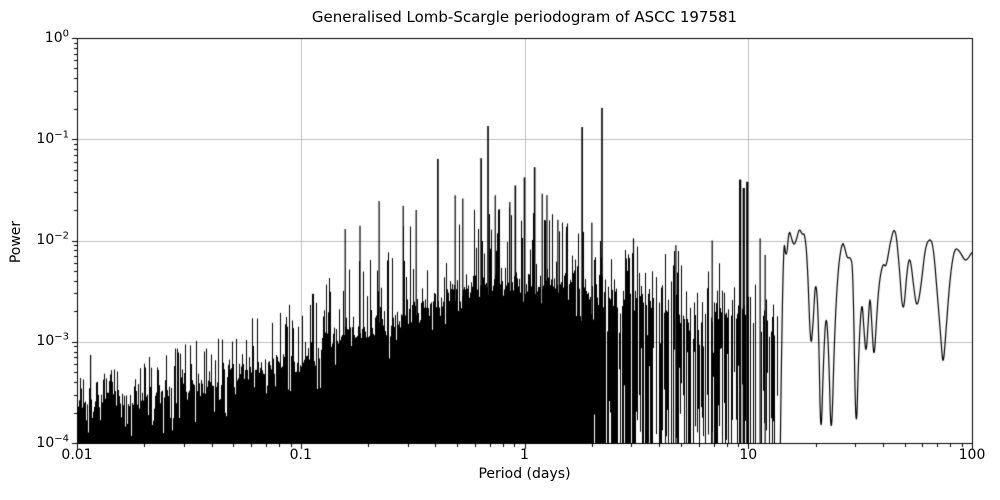 This screenshot has width=1000, height=500. Describe the element at coordinates (972, 455) in the screenshot. I see `x-tick-label: 100` at that location.